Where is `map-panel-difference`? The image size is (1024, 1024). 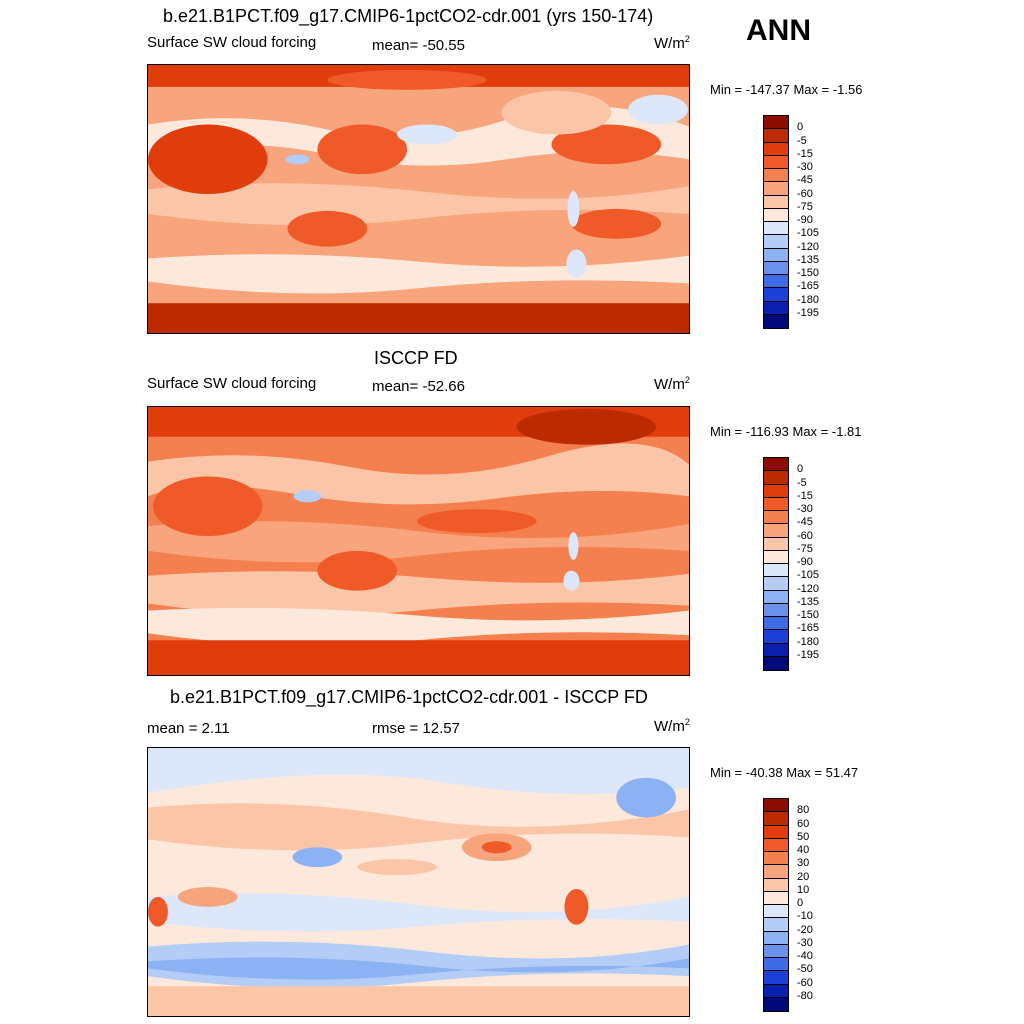 map-panel-difference is located at coordinates (418, 882).